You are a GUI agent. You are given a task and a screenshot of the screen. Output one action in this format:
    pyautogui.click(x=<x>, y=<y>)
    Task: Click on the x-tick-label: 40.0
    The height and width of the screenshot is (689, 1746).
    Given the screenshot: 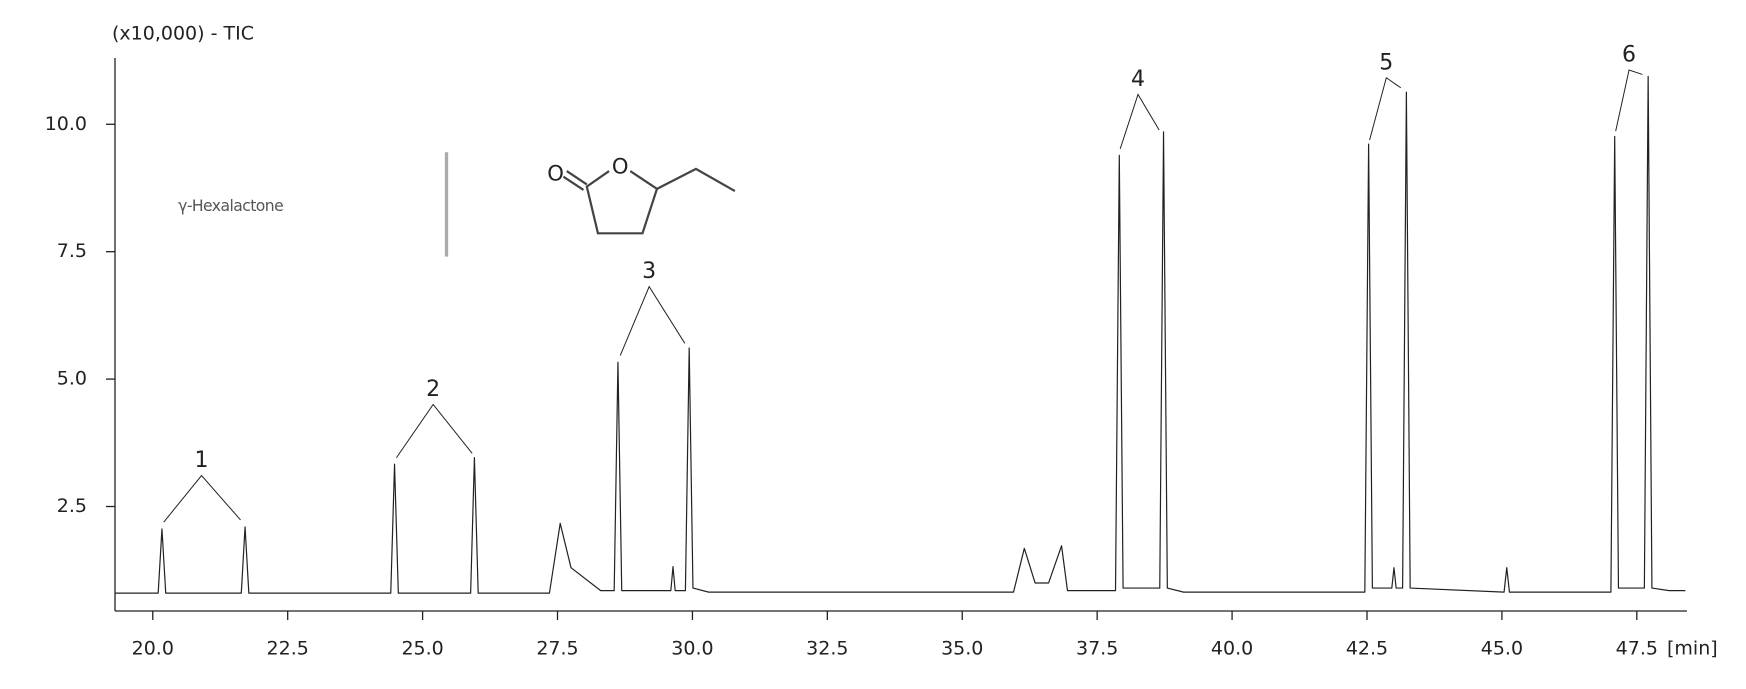 What is the action you would take?
    pyautogui.click(x=1232, y=649)
    